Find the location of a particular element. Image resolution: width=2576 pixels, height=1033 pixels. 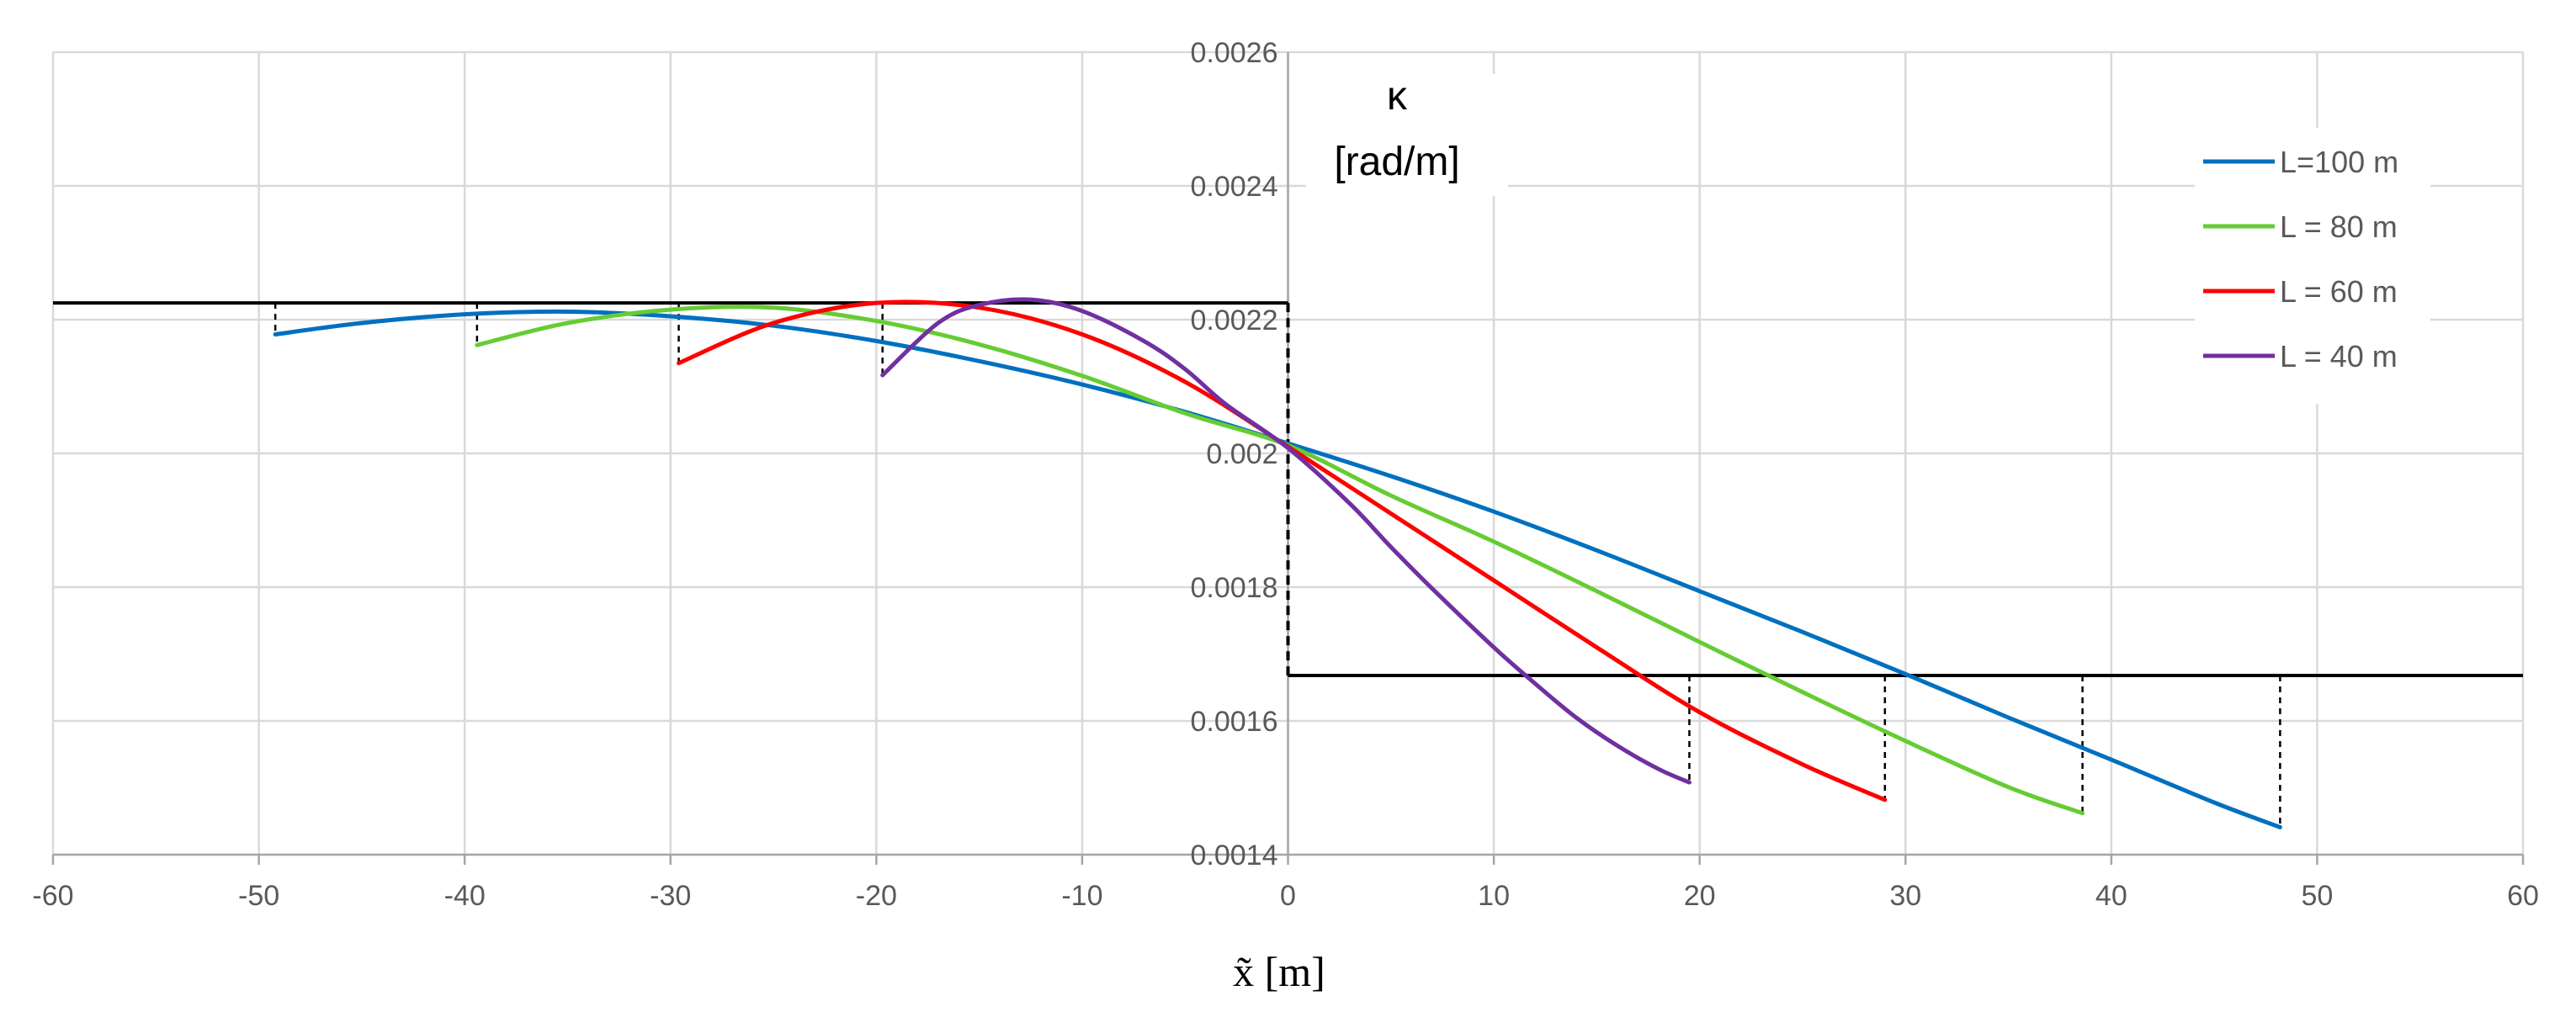

x-tick-label: -10 is located at coordinates (1081, 896).